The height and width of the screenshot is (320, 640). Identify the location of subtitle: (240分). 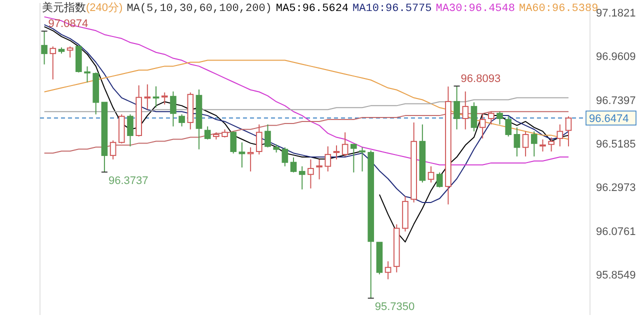
(104, 8).